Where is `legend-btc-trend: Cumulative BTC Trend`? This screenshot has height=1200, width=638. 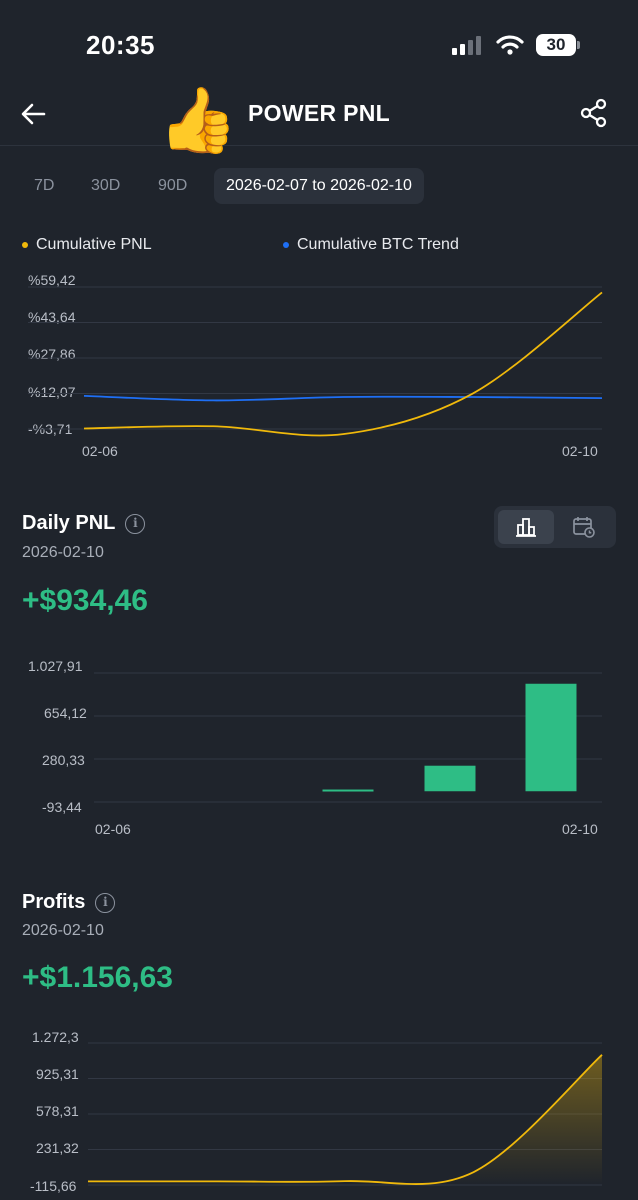 legend-btc-trend: Cumulative BTC Trend is located at coordinates (371, 245).